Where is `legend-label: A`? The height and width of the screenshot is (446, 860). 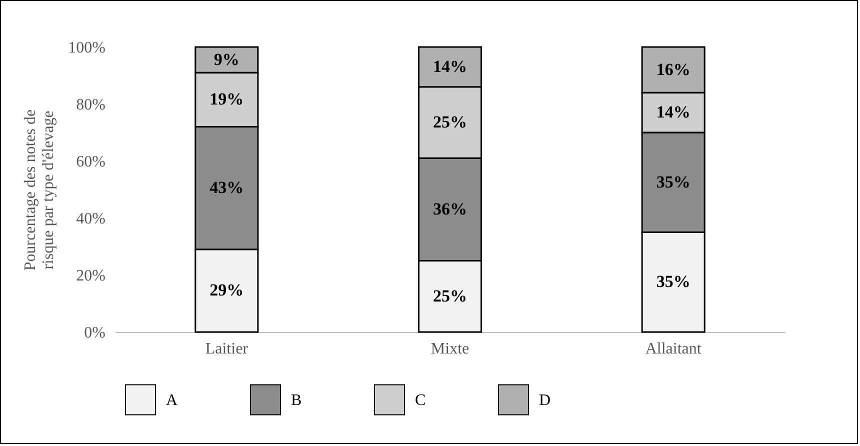
legend-label: A is located at coordinates (172, 400).